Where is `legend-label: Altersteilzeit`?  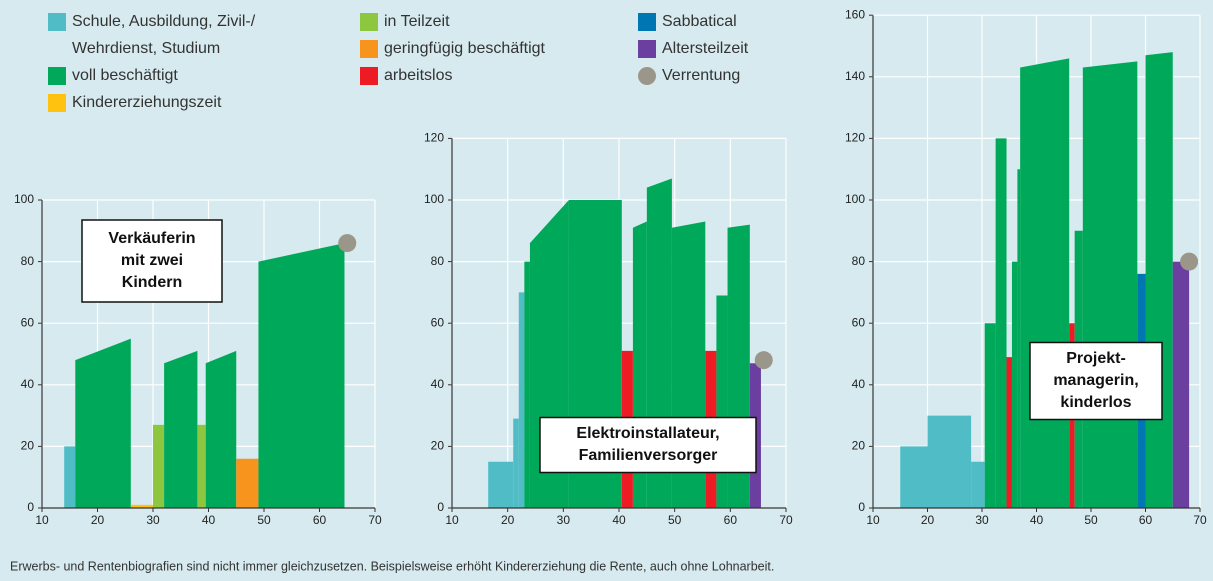
legend-label: Altersteilzeit is located at coordinates (705, 48).